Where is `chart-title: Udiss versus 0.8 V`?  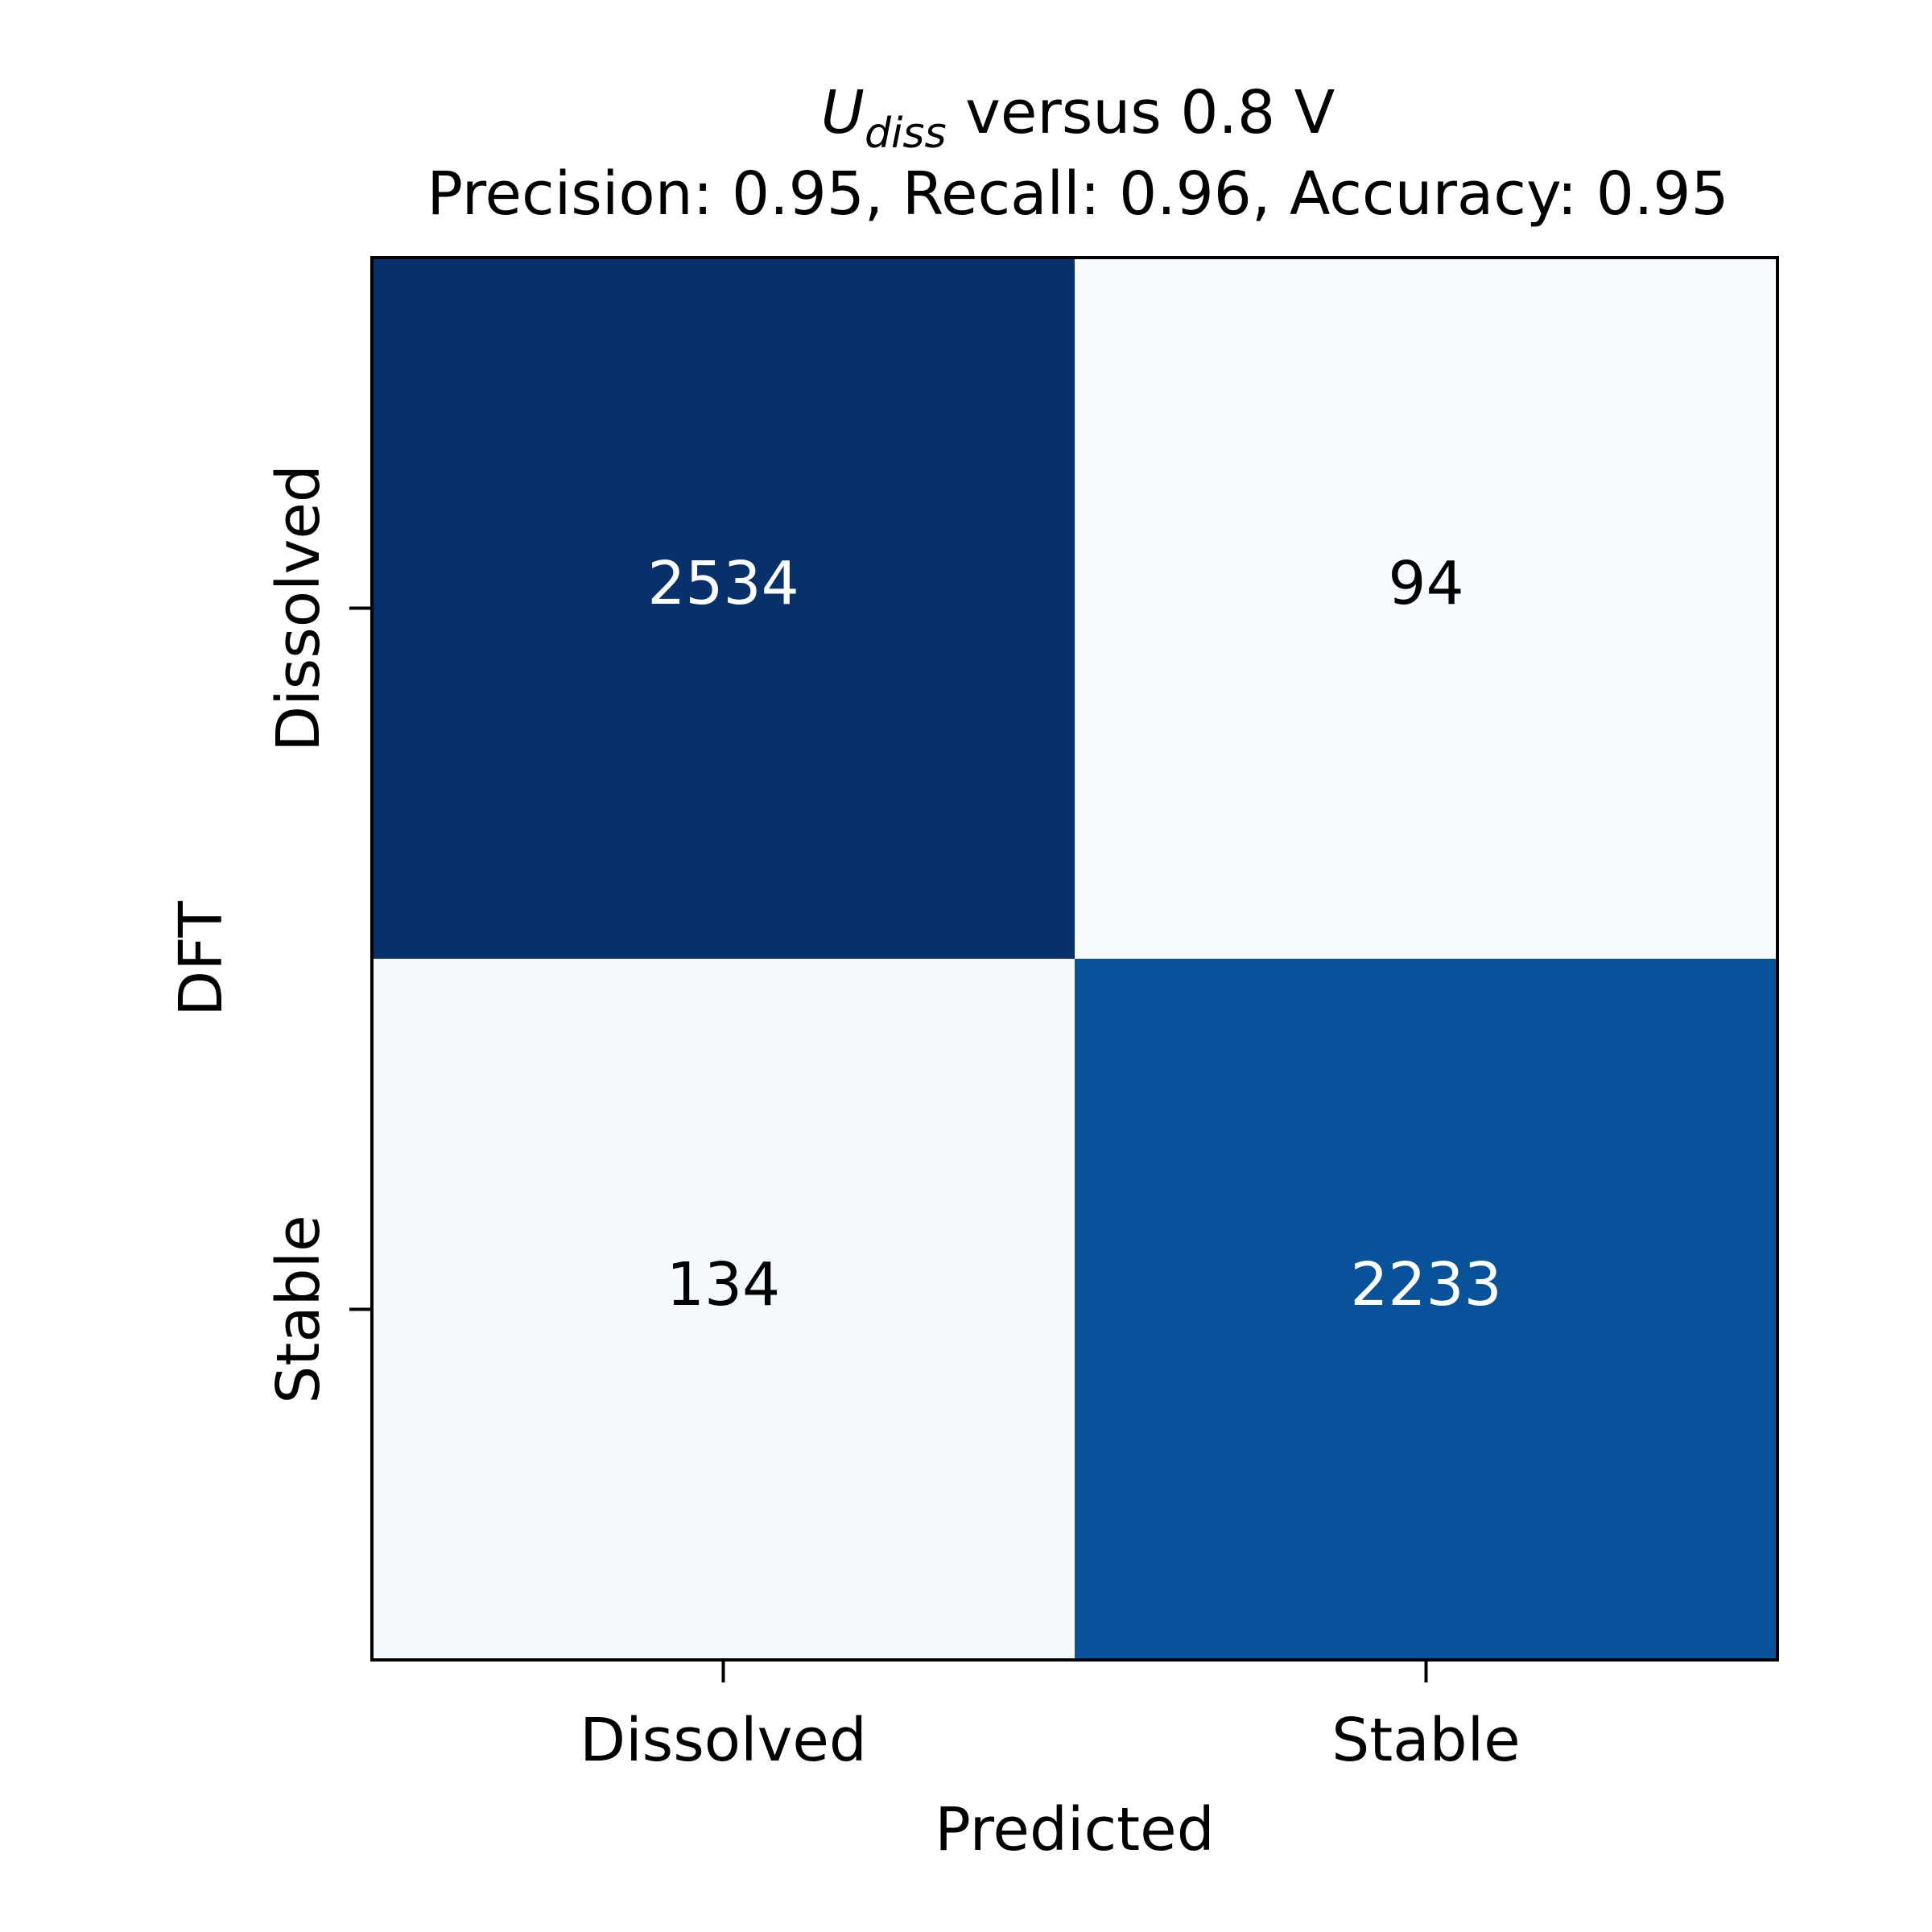 chart-title: Udiss versus 0.8 V is located at coordinates (1078, 118).